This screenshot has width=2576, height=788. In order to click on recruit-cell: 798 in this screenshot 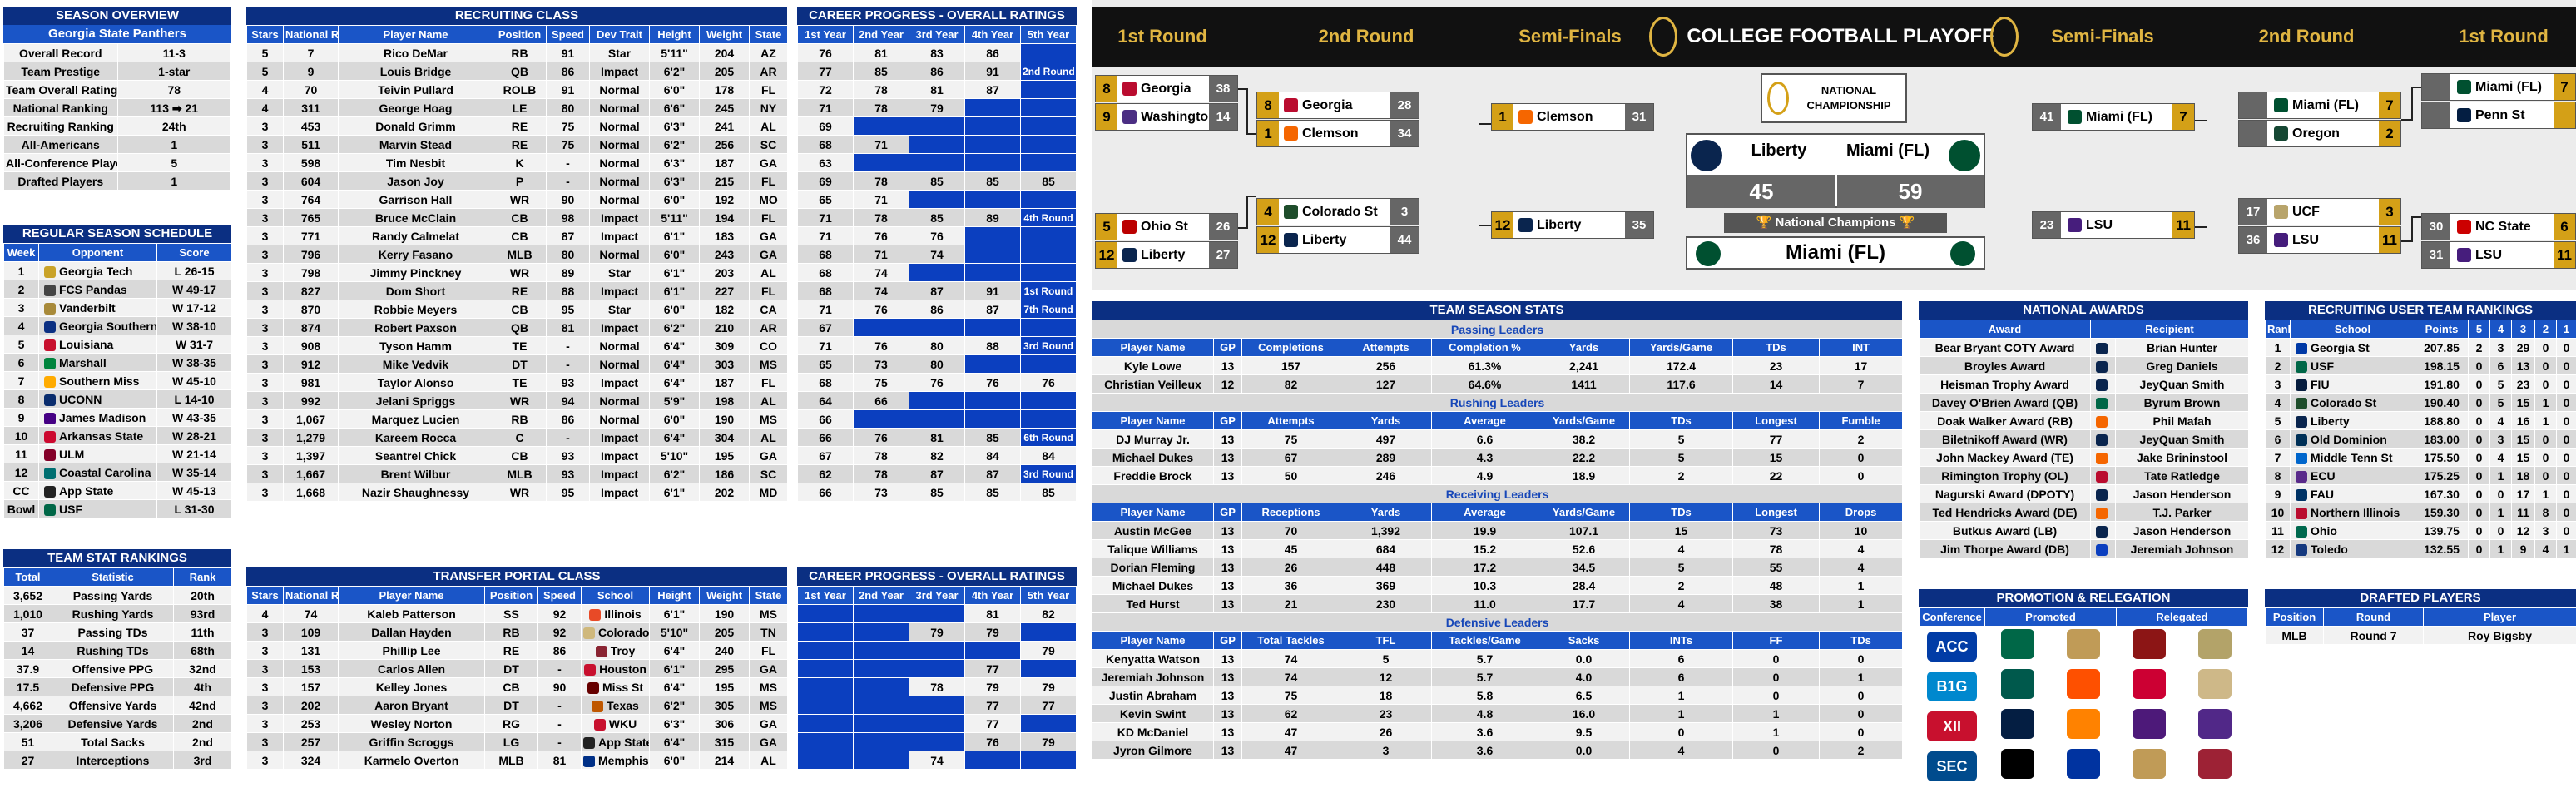, I will do `click(311, 272)`.